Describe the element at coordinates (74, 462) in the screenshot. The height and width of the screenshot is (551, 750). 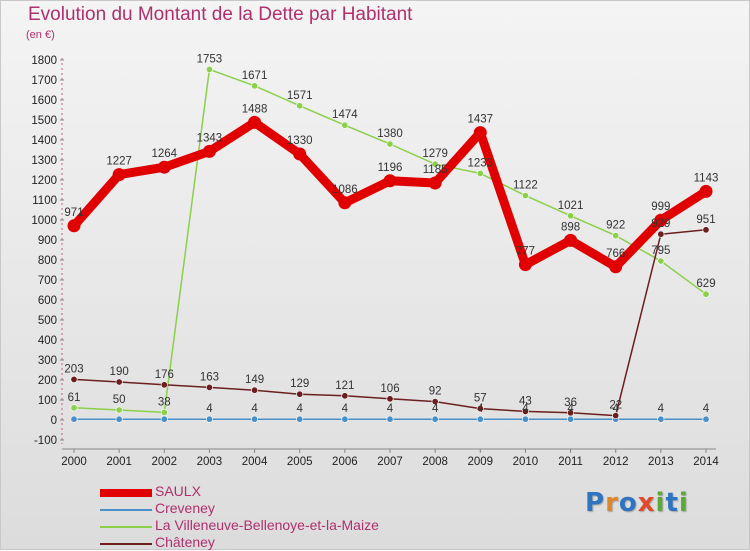
I see `x-tick-label: 2000` at that location.